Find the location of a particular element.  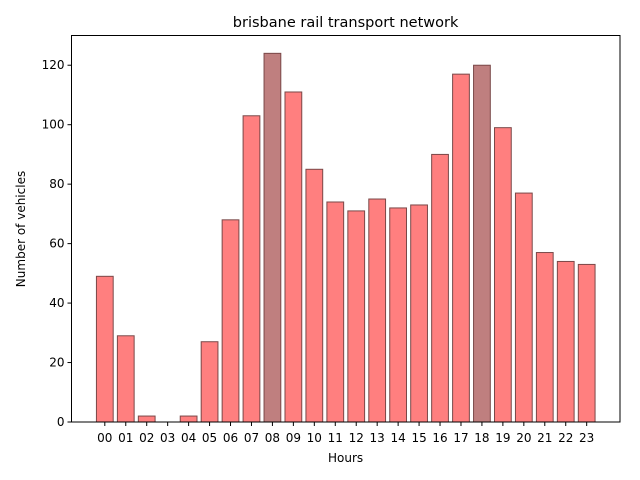

y-axis-label: Number of vehicles is located at coordinates (21, 229).